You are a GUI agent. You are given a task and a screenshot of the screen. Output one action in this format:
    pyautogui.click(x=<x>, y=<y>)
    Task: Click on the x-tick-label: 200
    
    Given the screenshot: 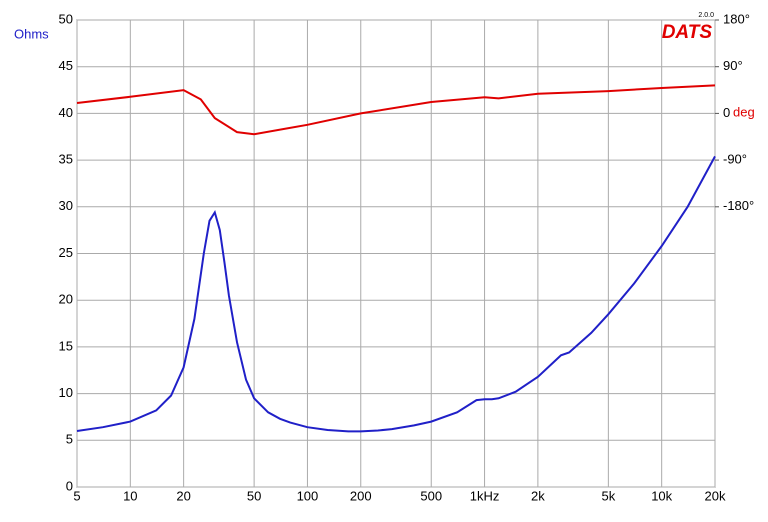 What is the action you would take?
    pyautogui.click(x=361, y=495)
    